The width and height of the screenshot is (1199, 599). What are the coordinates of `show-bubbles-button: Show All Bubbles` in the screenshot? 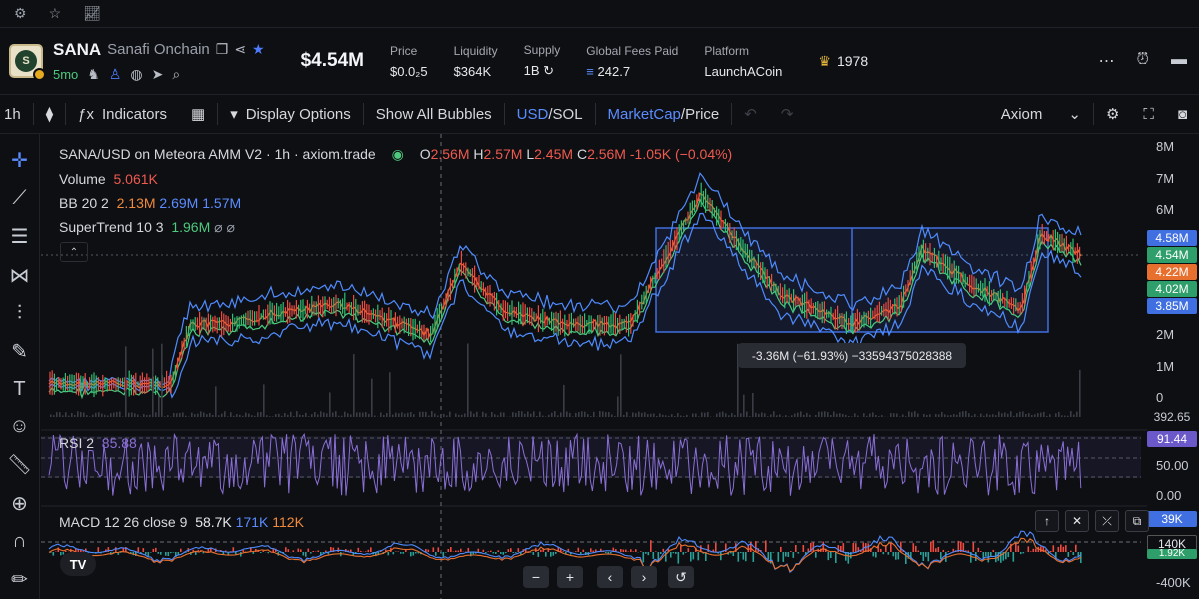 It's located at (434, 114).